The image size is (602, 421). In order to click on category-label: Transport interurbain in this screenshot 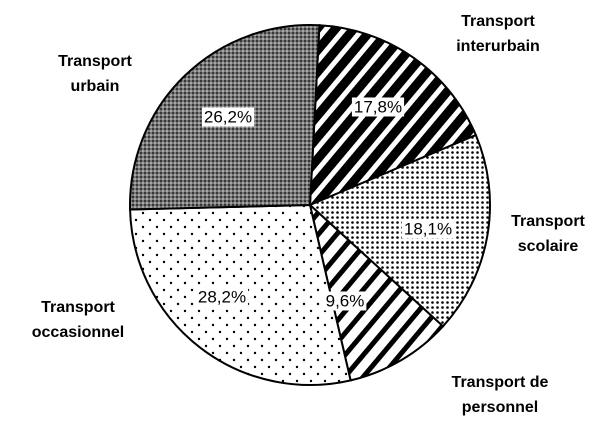, I will do `click(498, 34)`.